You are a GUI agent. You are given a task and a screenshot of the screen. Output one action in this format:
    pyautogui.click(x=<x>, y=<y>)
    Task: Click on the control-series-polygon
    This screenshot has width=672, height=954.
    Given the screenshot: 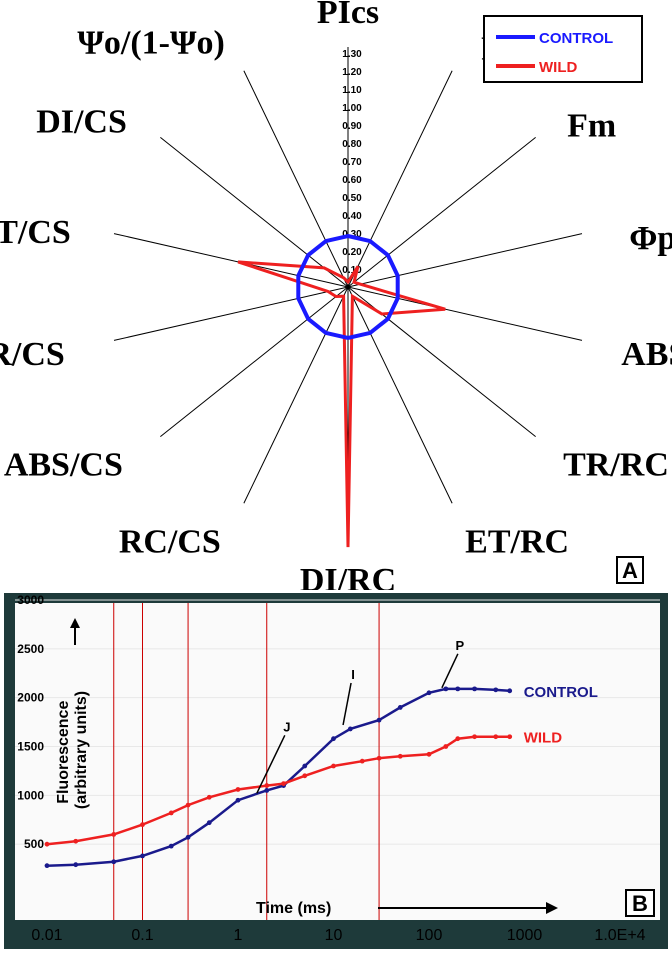 What is the action you would take?
    pyautogui.click(x=348, y=287)
    